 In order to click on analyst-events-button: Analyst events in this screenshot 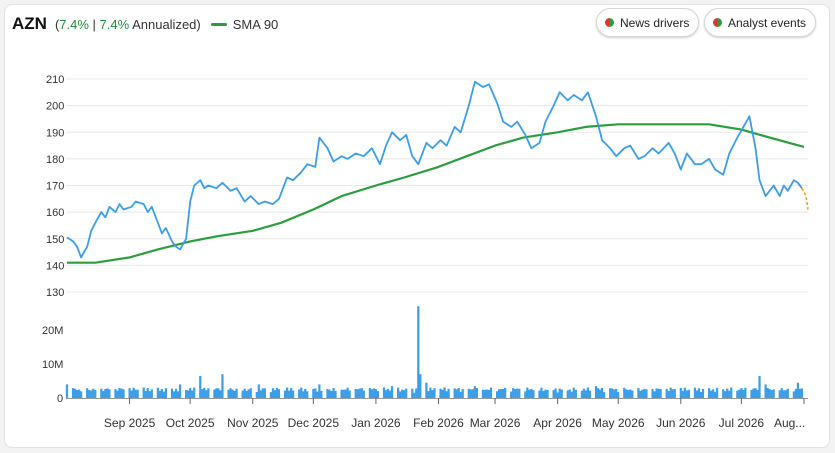, I will do `click(760, 22)`.